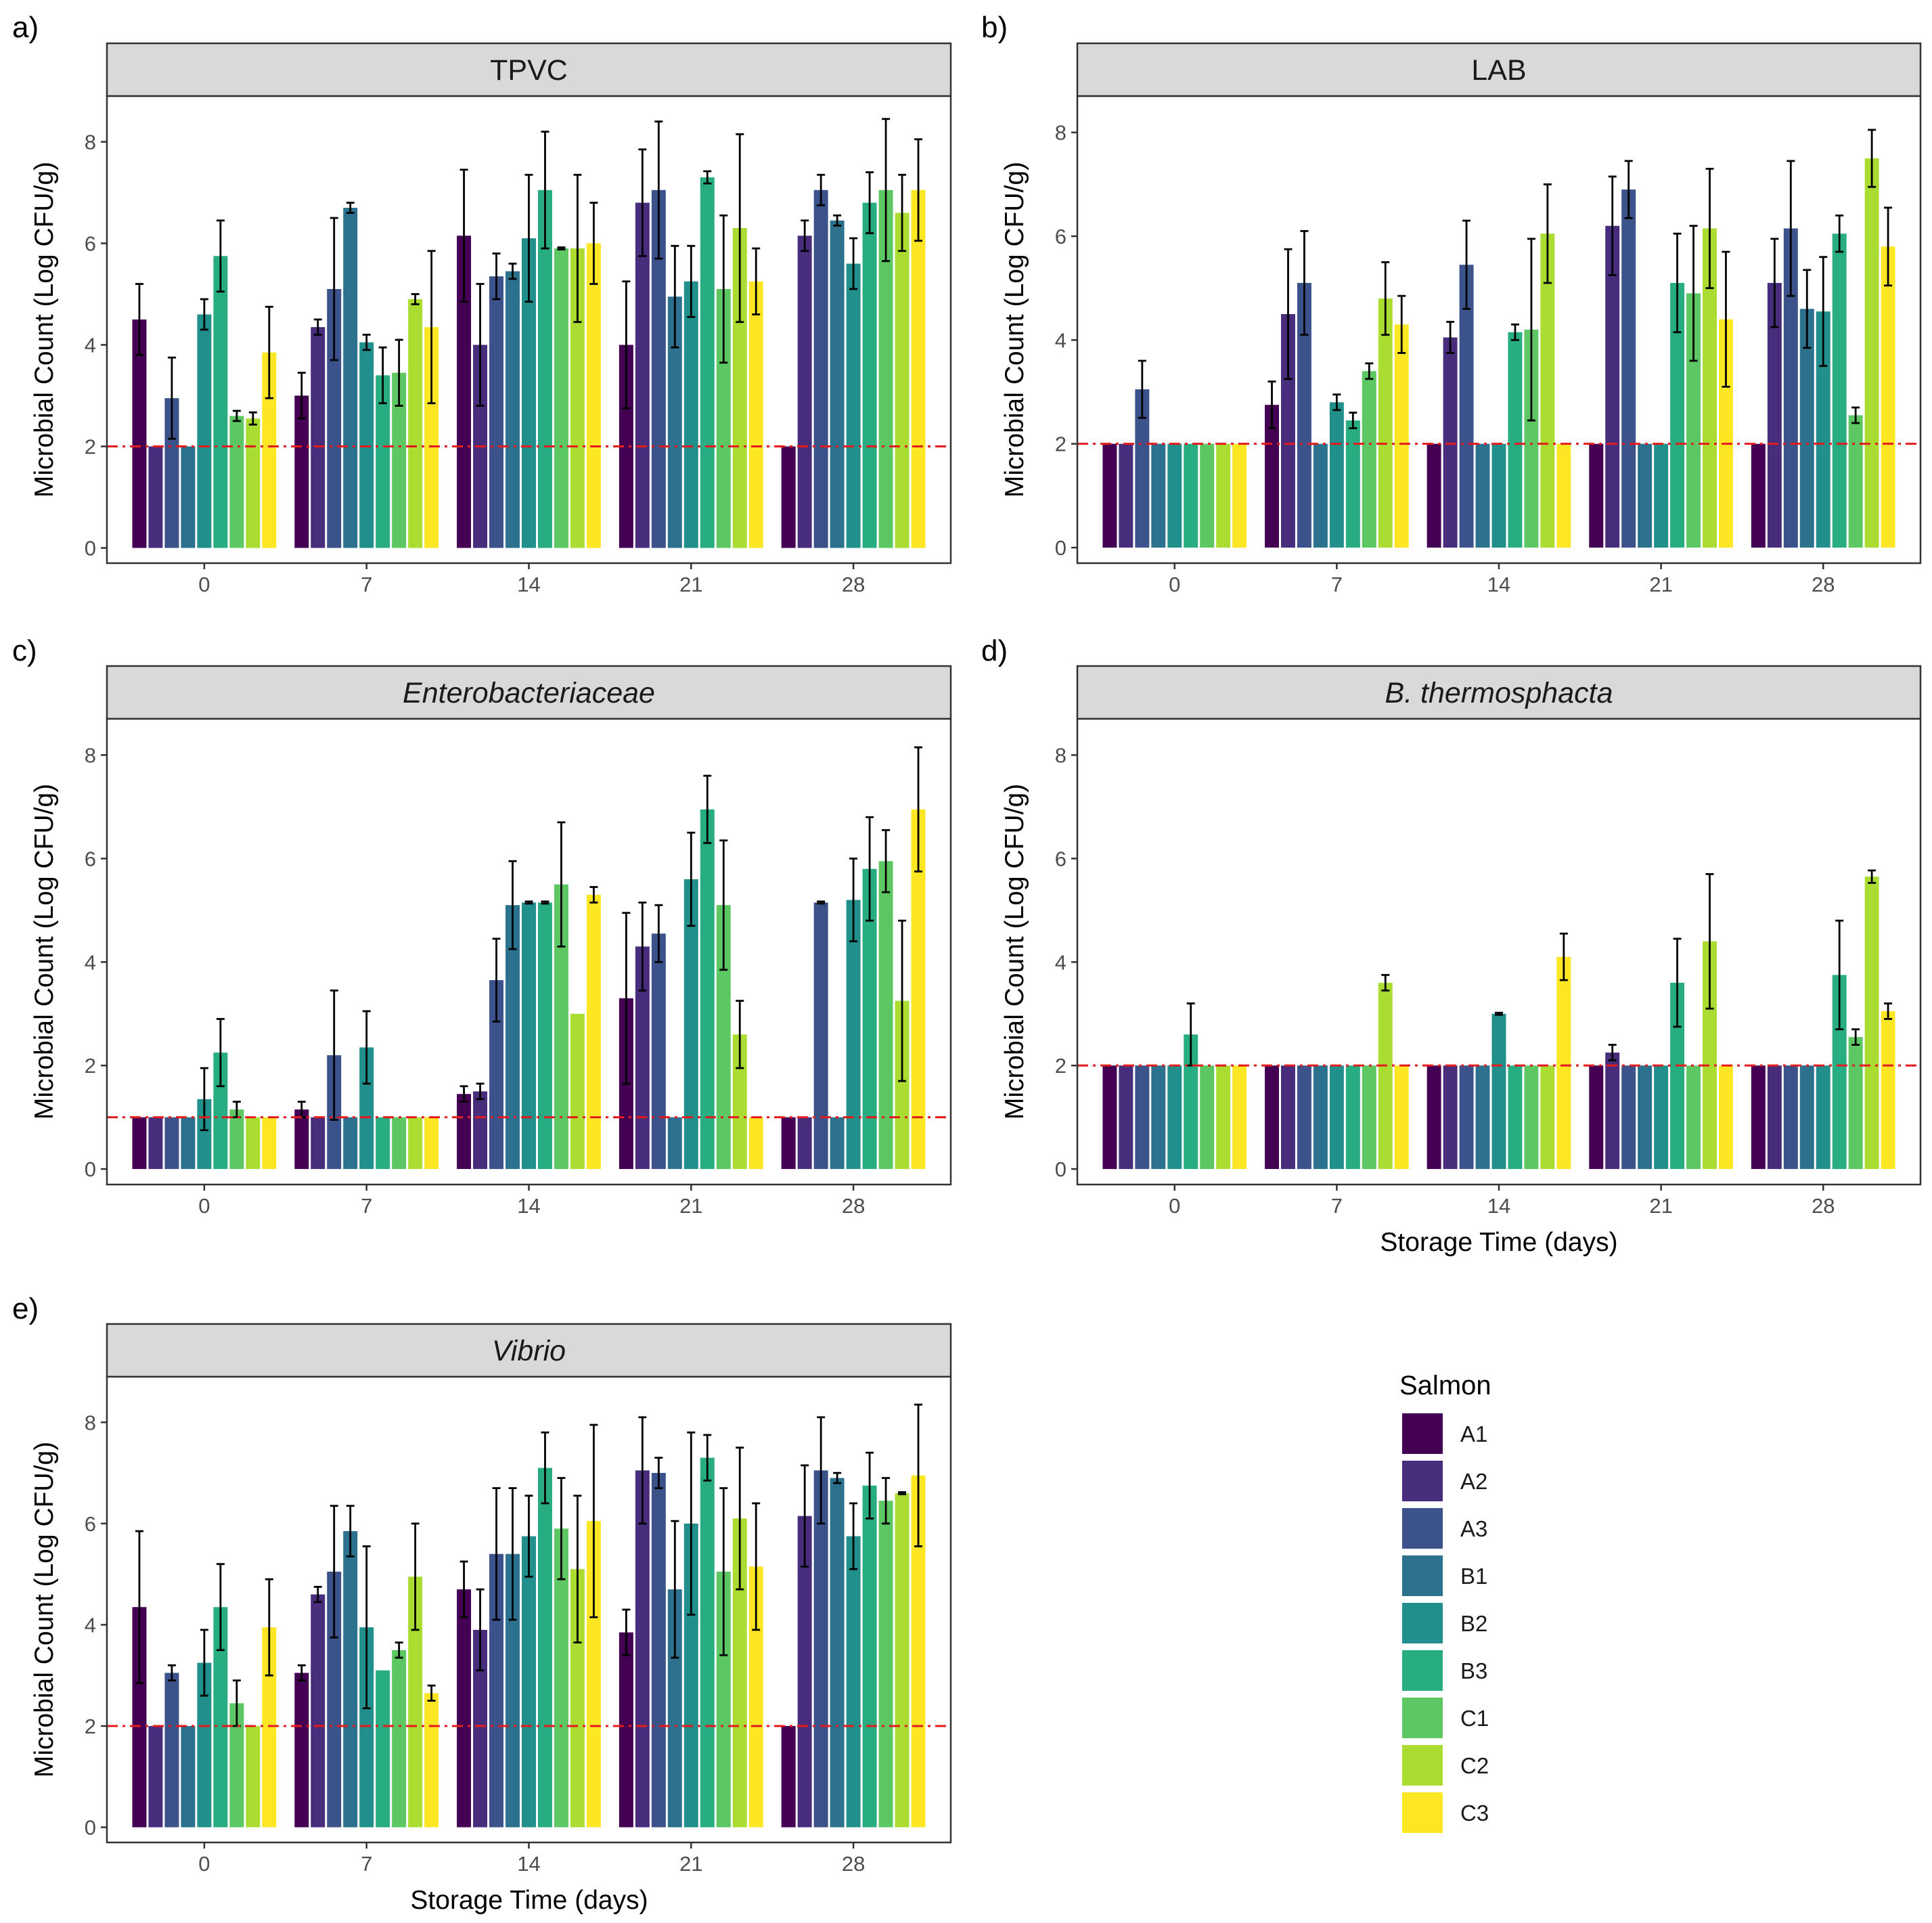  Describe the element at coordinates (90, 756) in the screenshot. I see `y-tick-label: 8` at that location.